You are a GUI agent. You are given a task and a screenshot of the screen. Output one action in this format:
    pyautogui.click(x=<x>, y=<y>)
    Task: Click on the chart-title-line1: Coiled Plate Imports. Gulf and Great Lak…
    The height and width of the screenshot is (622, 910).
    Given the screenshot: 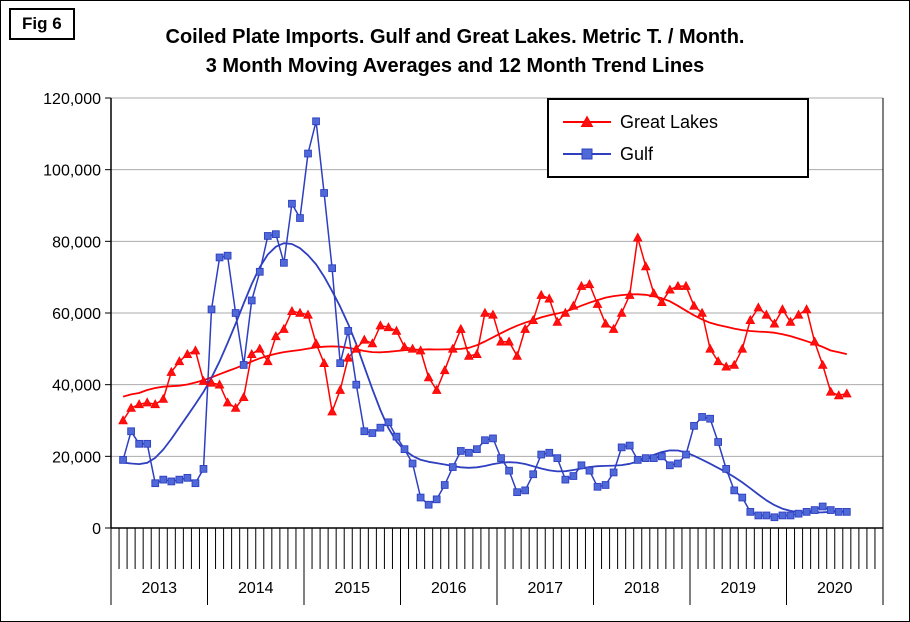 What is the action you would take?
    pyautogui.click(x=455, y=37)
    